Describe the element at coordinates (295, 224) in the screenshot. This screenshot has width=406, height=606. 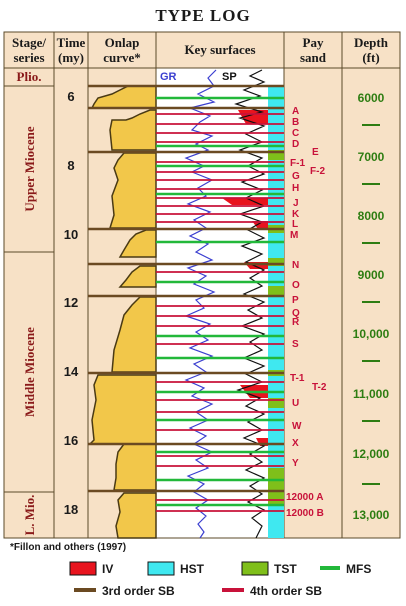
I see `pay-sand-label: L` at that location.